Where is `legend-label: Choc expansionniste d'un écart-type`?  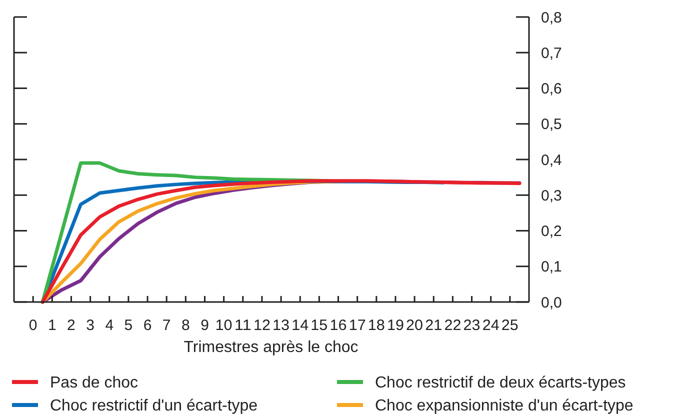 legend-label: Choc expansionniste d'un écart-type is located at coordinates (504, 406).